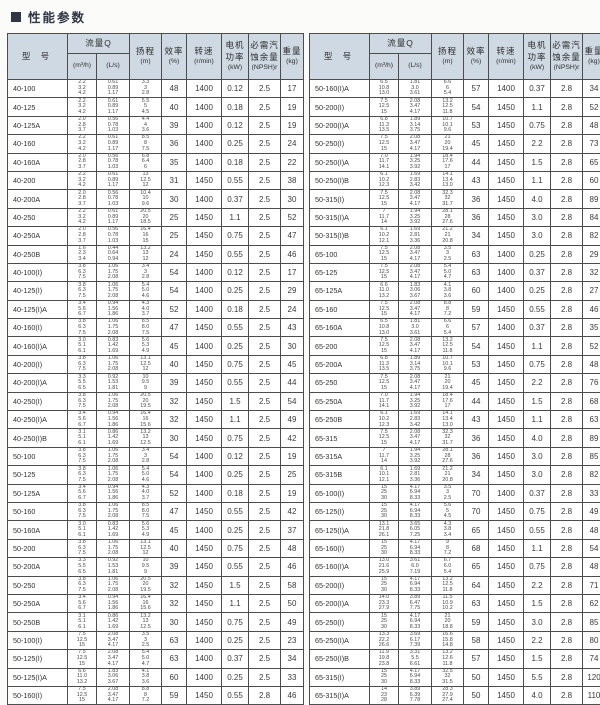 The image size is (600, 705). Describe the element at coordinates (591, 475) in the screenshot. I see `weight-cell: 82` at that location.